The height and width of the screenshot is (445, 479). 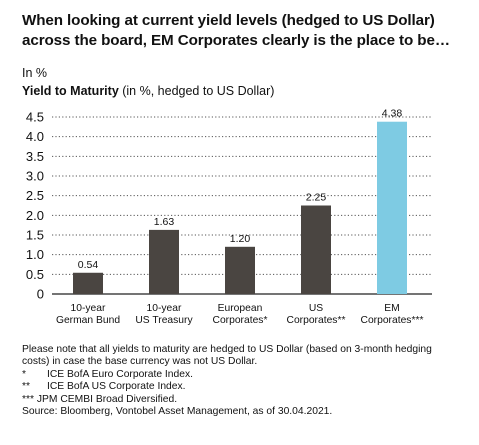 What do you see at coordinates (116, 387) in the screenshot?
I see `footnote-text: ICE BofA US Corporate Index.` at bounding box center [116, 387].